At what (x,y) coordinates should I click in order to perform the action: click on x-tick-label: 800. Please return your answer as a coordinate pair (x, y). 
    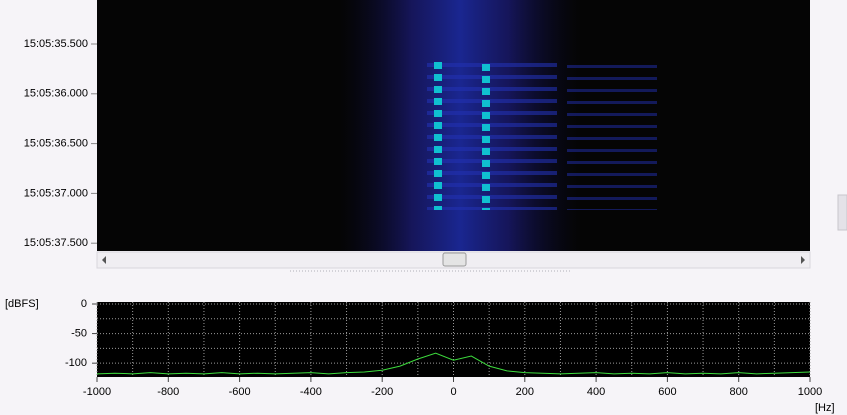
    Looking at the image, I should click on (739, 392).